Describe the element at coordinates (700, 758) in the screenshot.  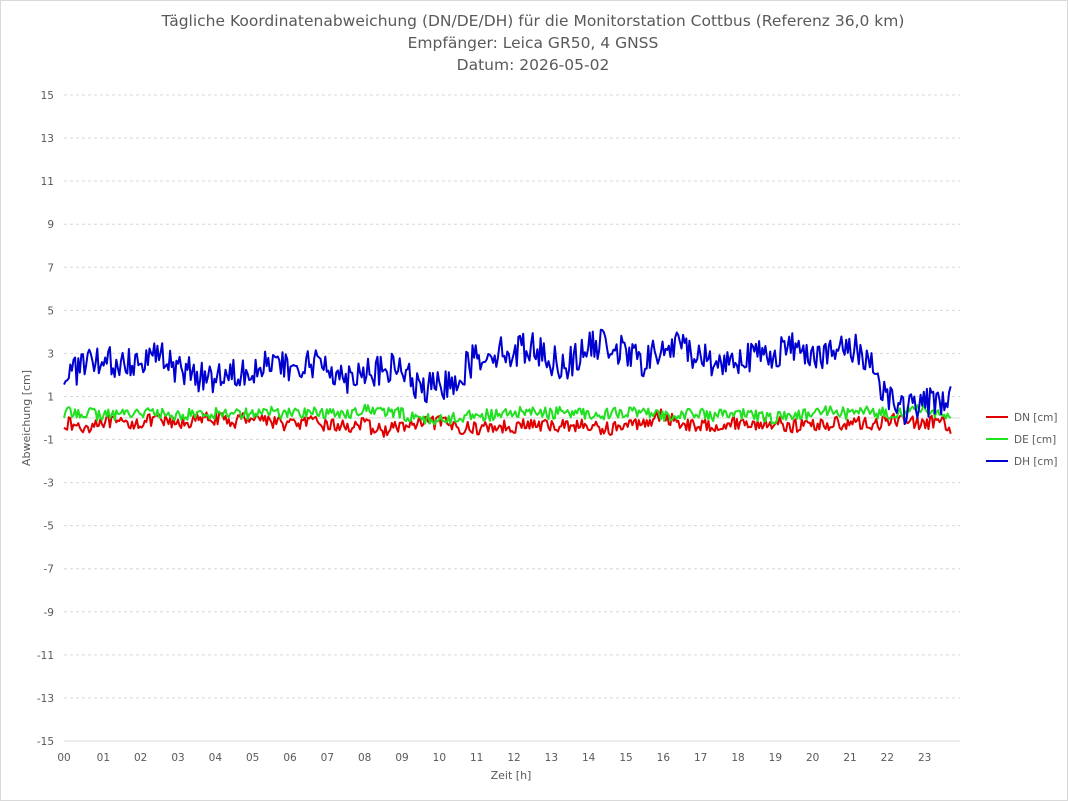
I see `x-tick-label: 17` at that location.